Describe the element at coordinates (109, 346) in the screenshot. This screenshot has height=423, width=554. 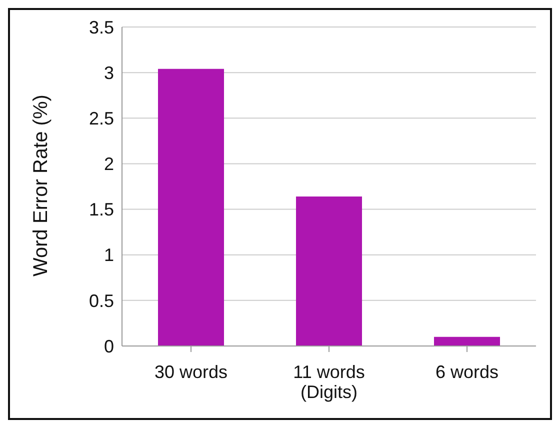
I see `y-tick-label: 0` at that location.